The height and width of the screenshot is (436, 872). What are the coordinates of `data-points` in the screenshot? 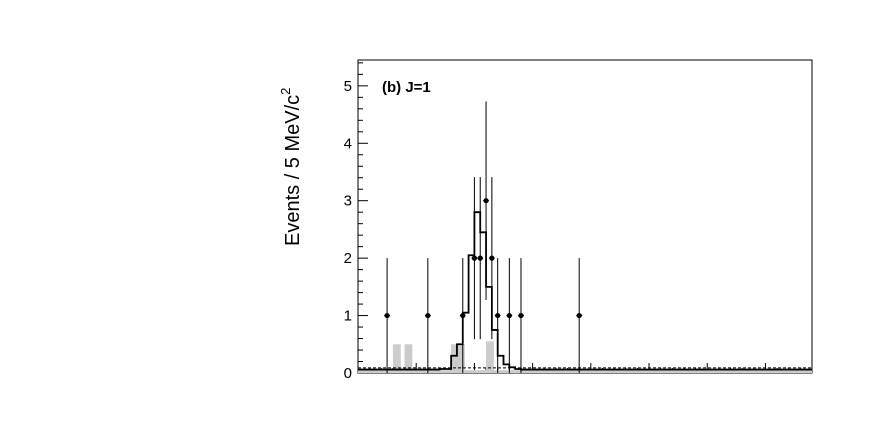 It's located at (483, 237).